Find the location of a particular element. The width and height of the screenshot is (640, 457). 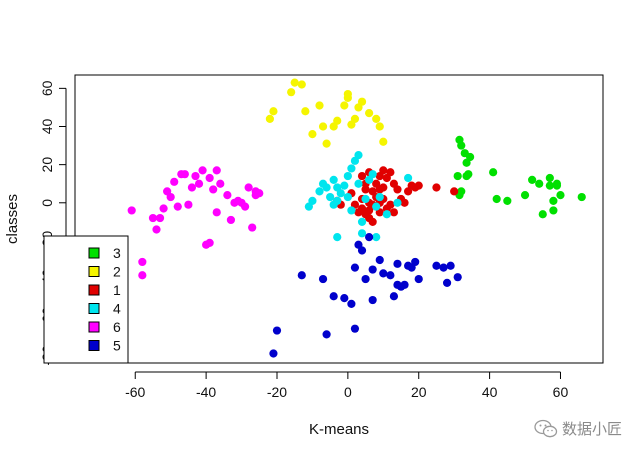

x-tick-label: 20 is located at coordinates (419, 392).